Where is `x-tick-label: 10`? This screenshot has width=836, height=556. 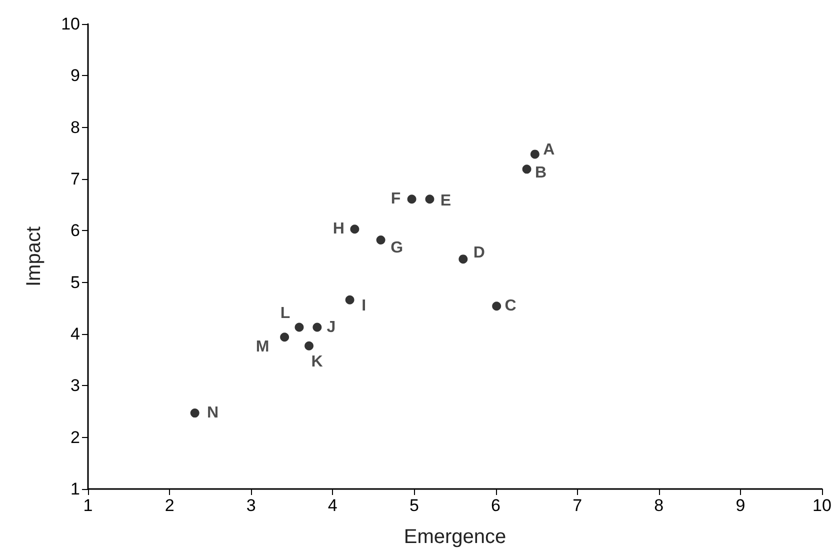 x-tick-label: 10 is located at coordinates (822, 505).